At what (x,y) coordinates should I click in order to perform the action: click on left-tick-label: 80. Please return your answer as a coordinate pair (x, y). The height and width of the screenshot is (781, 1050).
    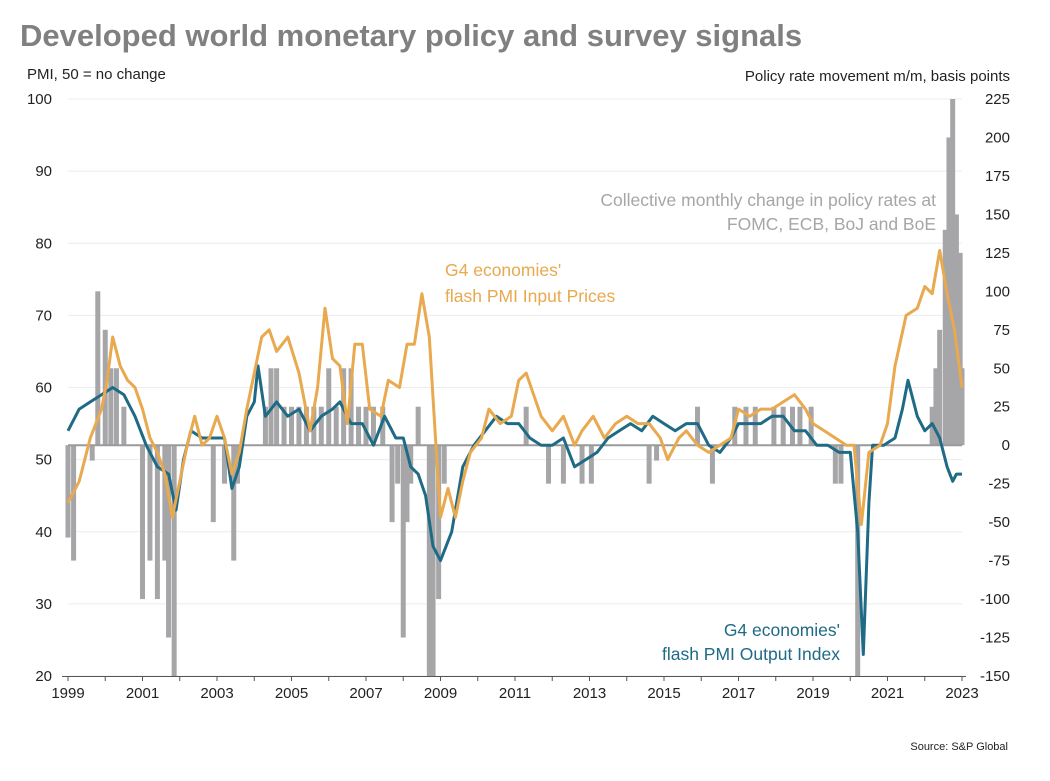
    Looking at the image, I should click on (43, 243).